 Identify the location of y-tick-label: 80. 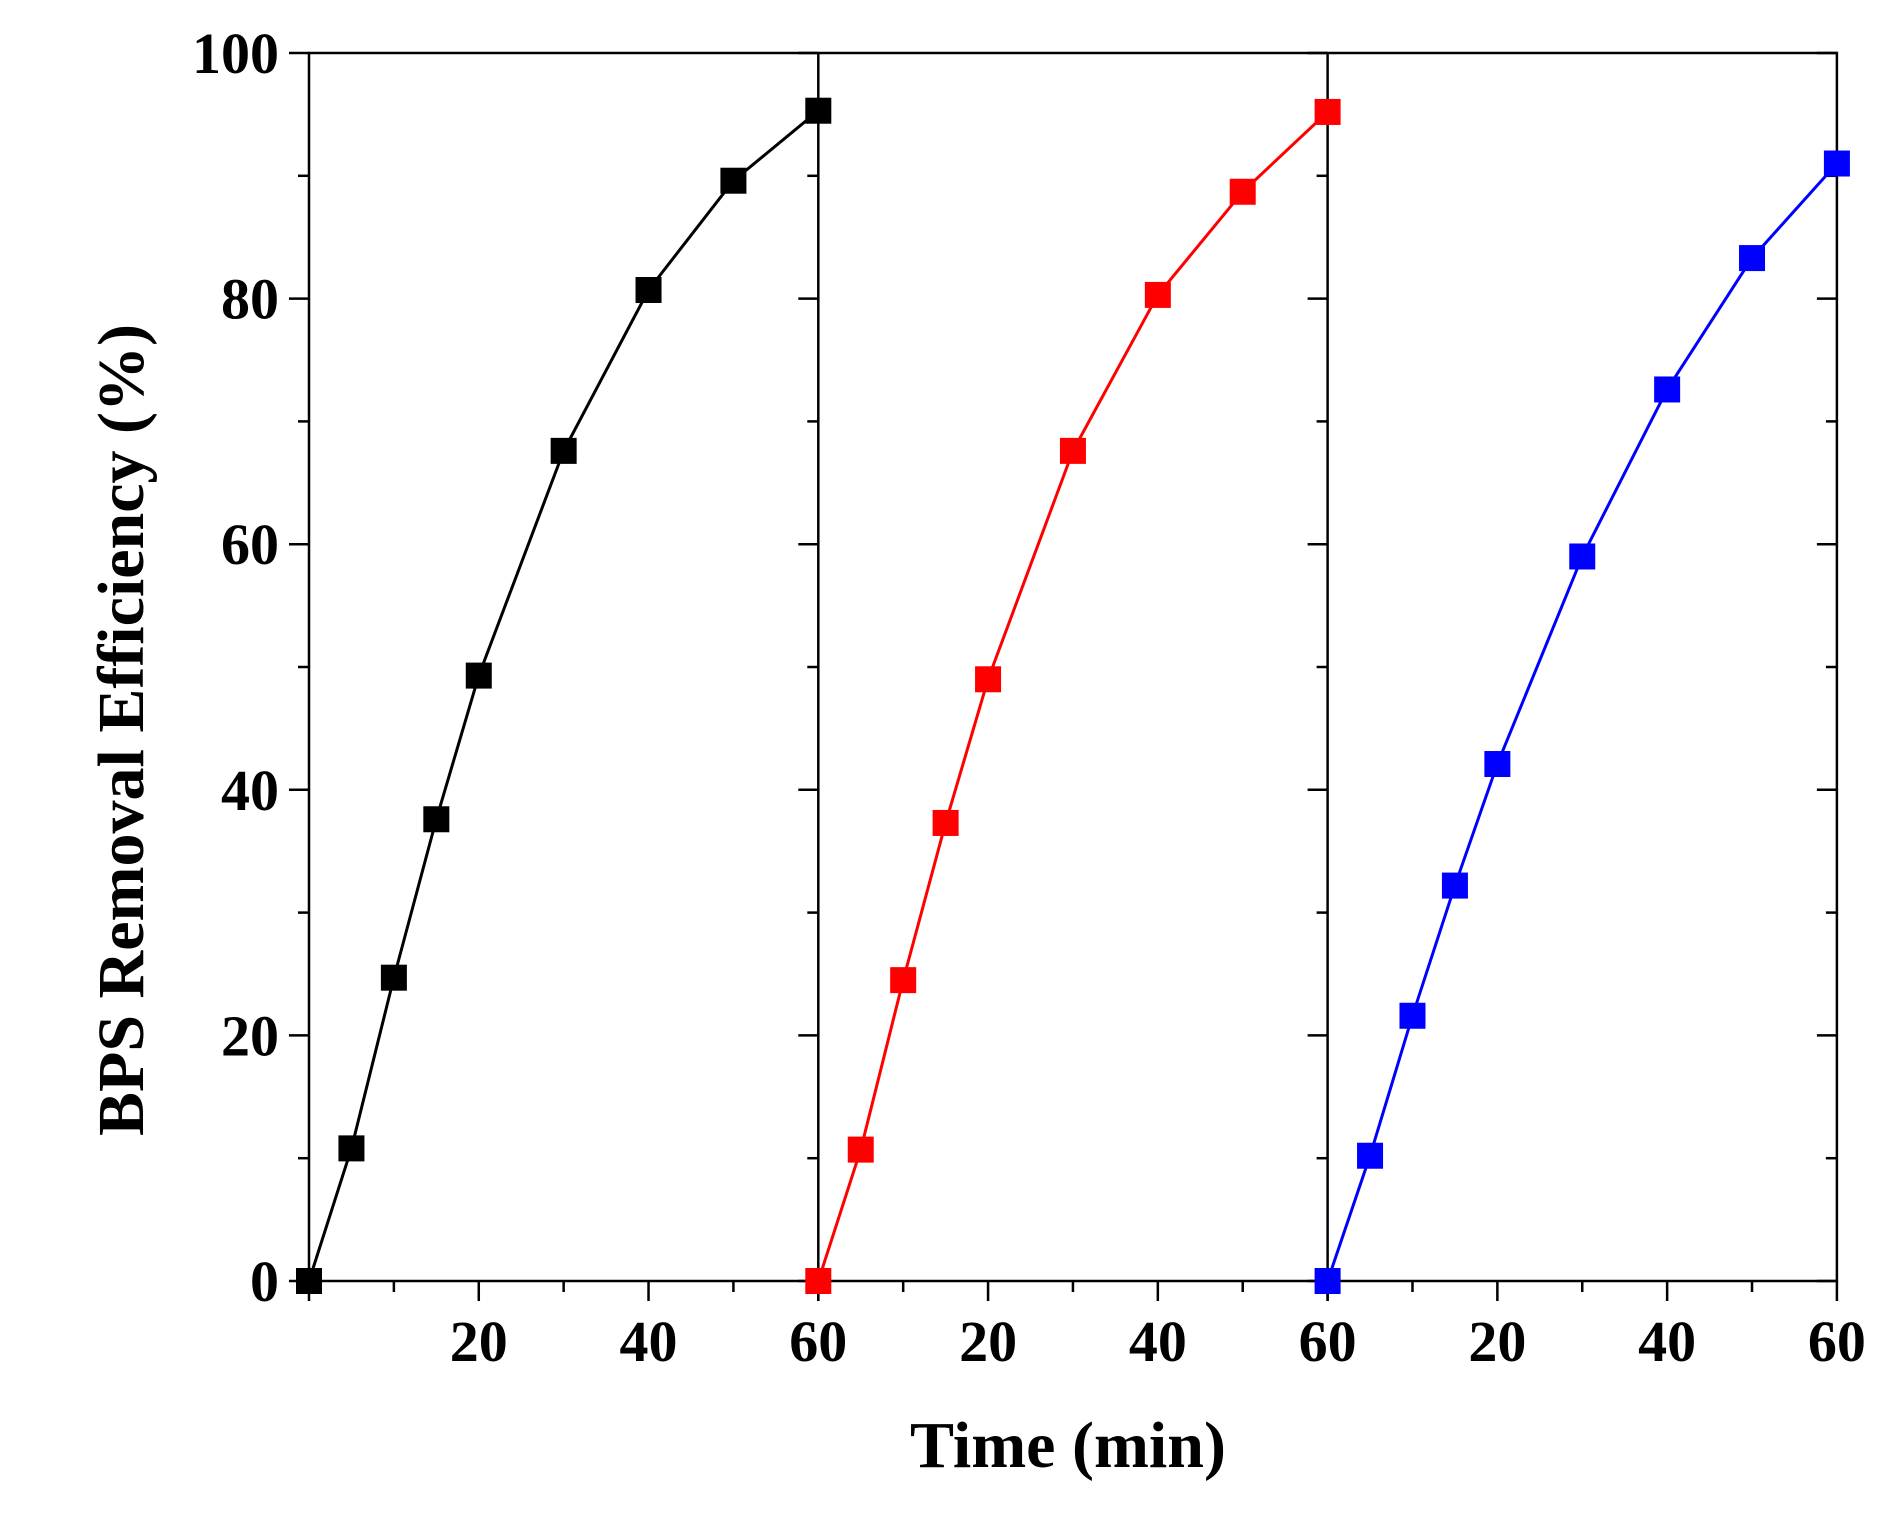
(250, 299).